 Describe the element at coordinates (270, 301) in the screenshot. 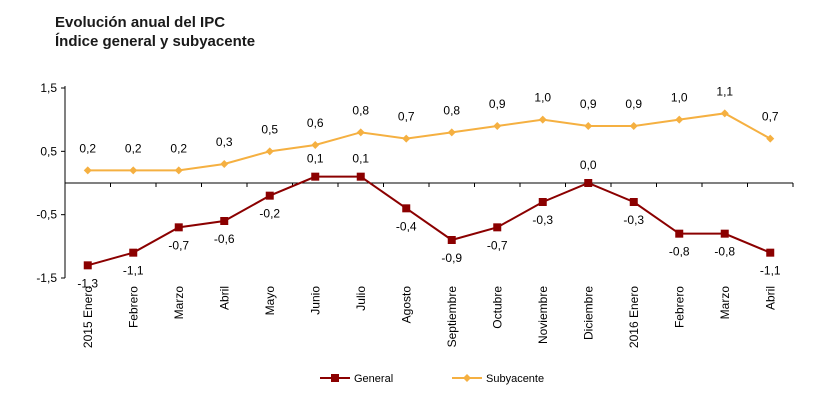

I see `x-tick-label: Mayo` at that location.